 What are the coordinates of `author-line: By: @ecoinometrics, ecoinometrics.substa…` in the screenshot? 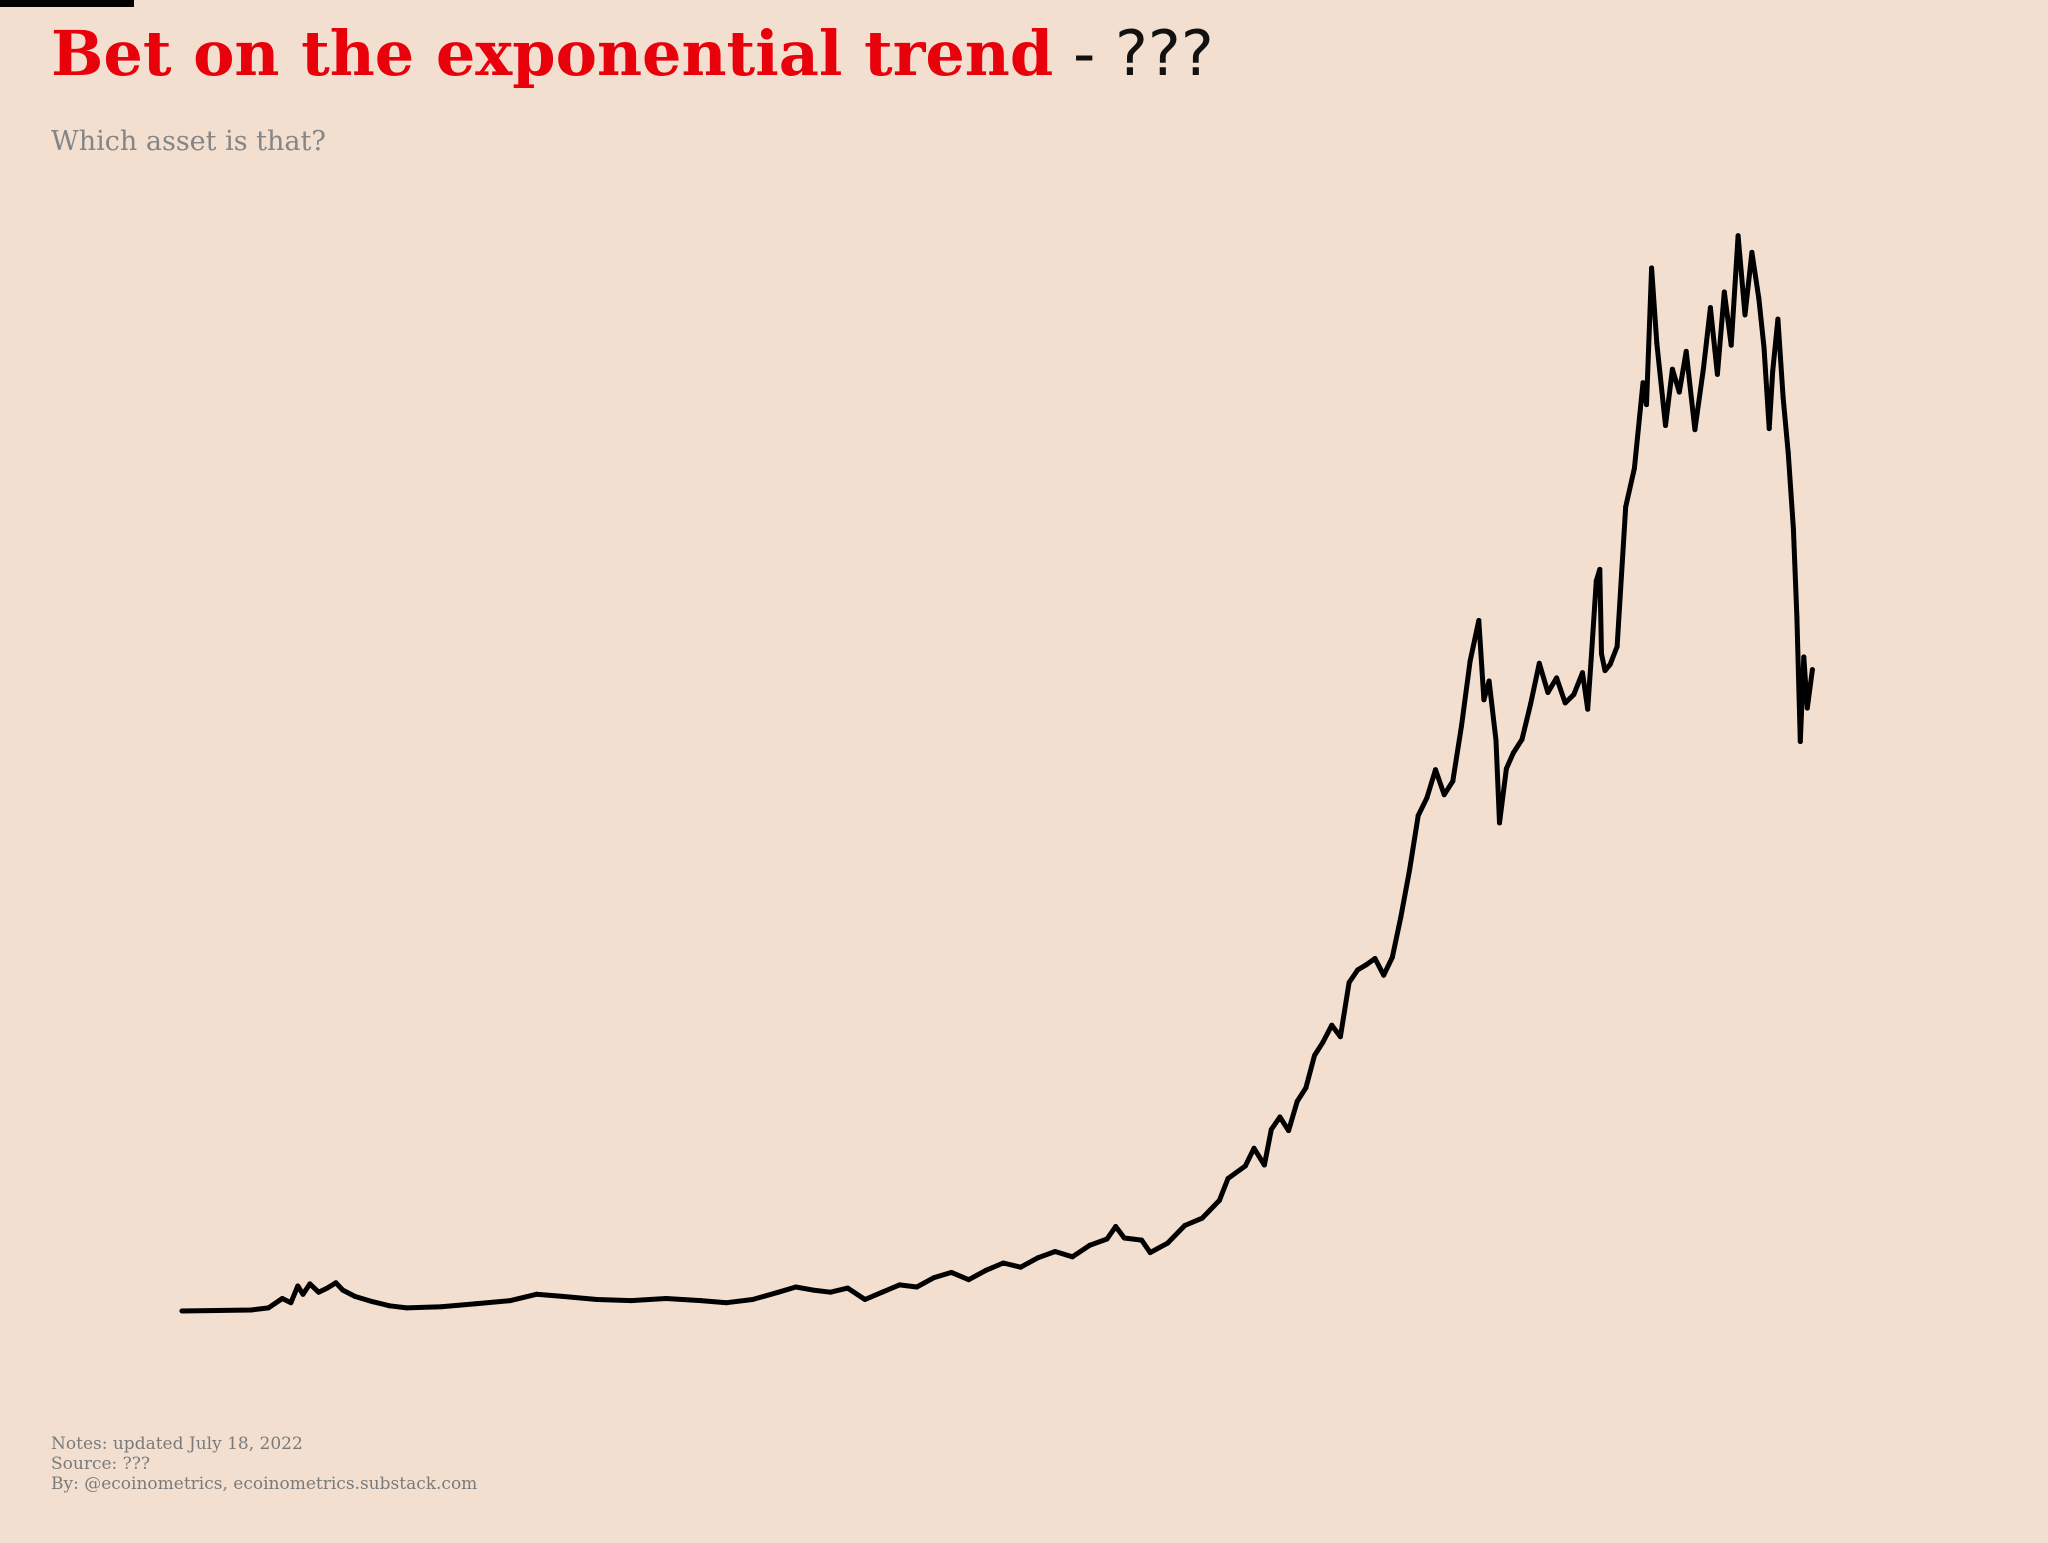 It's located at (264, 1484).